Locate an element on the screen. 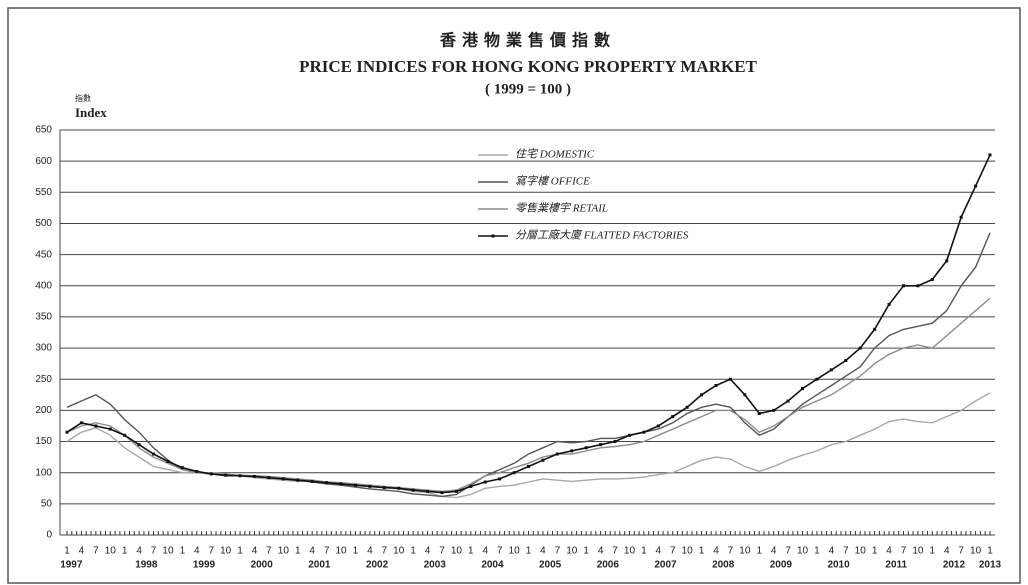 Image resolution: width=1028 pixels, height=585 pixels. x-year-label: 2003 is located at coordinates (435, 565).